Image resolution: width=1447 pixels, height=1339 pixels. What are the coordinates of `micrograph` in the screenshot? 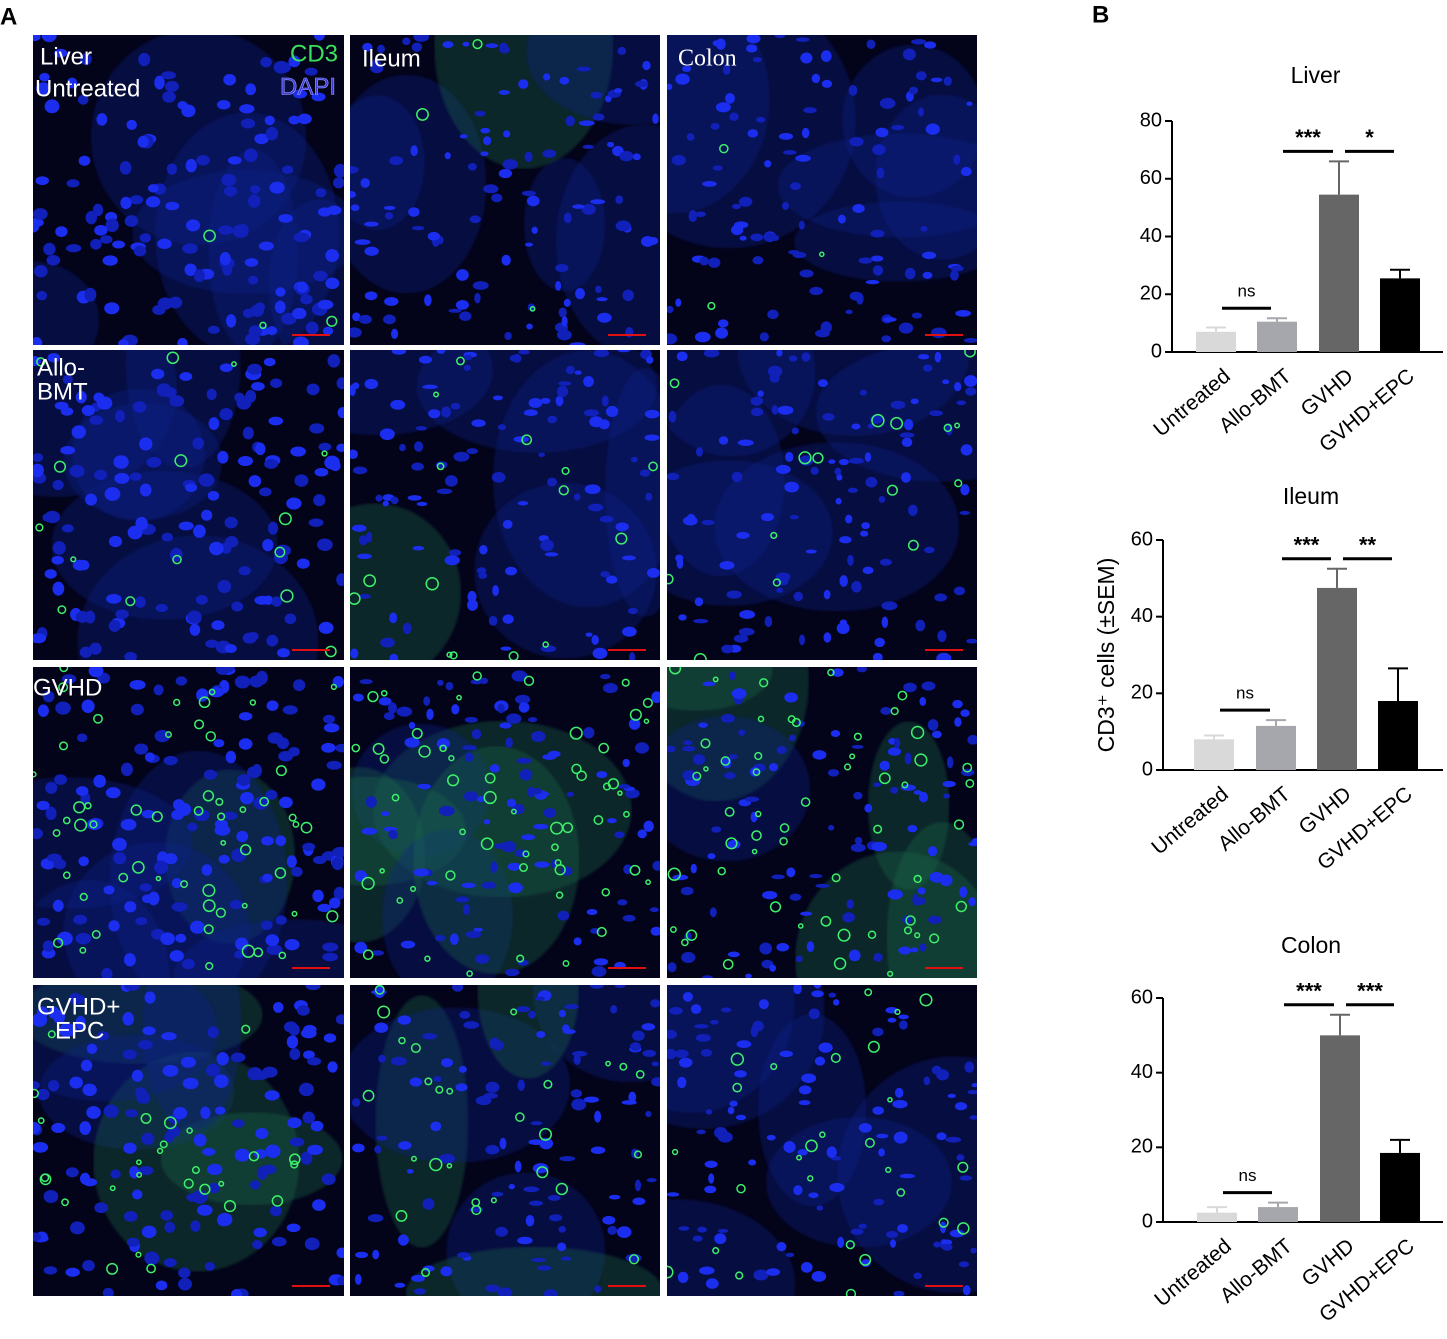 It's located at (822, 1140).